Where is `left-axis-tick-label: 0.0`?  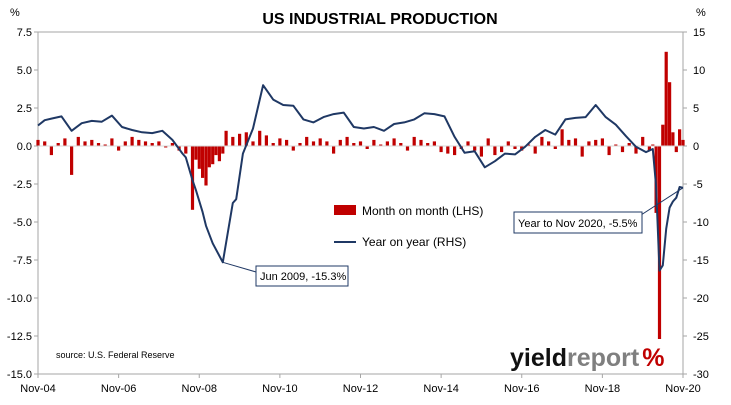
left-axis-tick-label: 0.0 is located at coordinates (24, 147).